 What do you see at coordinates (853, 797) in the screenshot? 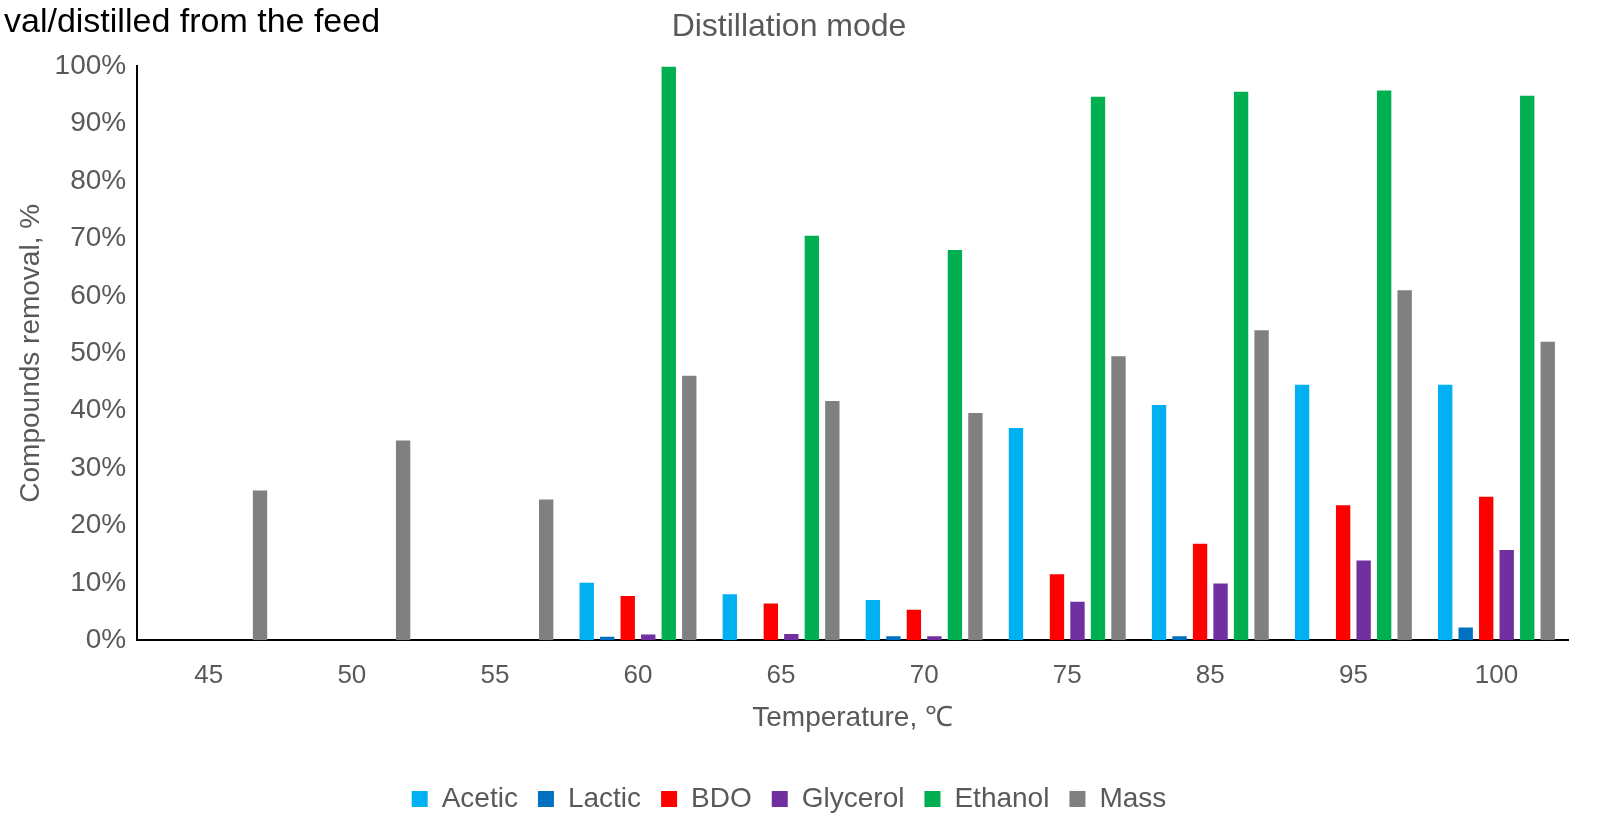
I see `legend-label: Glycerol` at bounding box center [853, 797].